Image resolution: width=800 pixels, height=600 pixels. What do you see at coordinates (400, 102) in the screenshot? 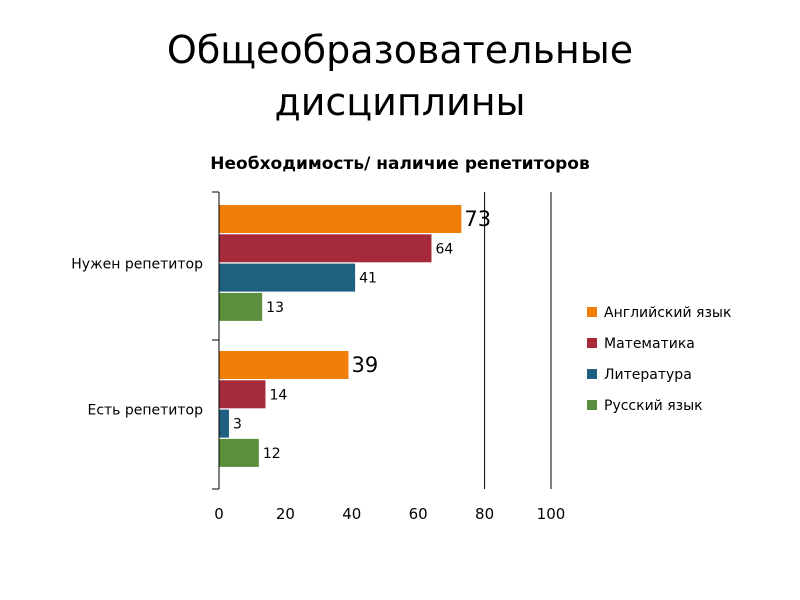
I see `slide-title-line2: дисциплины` at bounding box center [400, 102].